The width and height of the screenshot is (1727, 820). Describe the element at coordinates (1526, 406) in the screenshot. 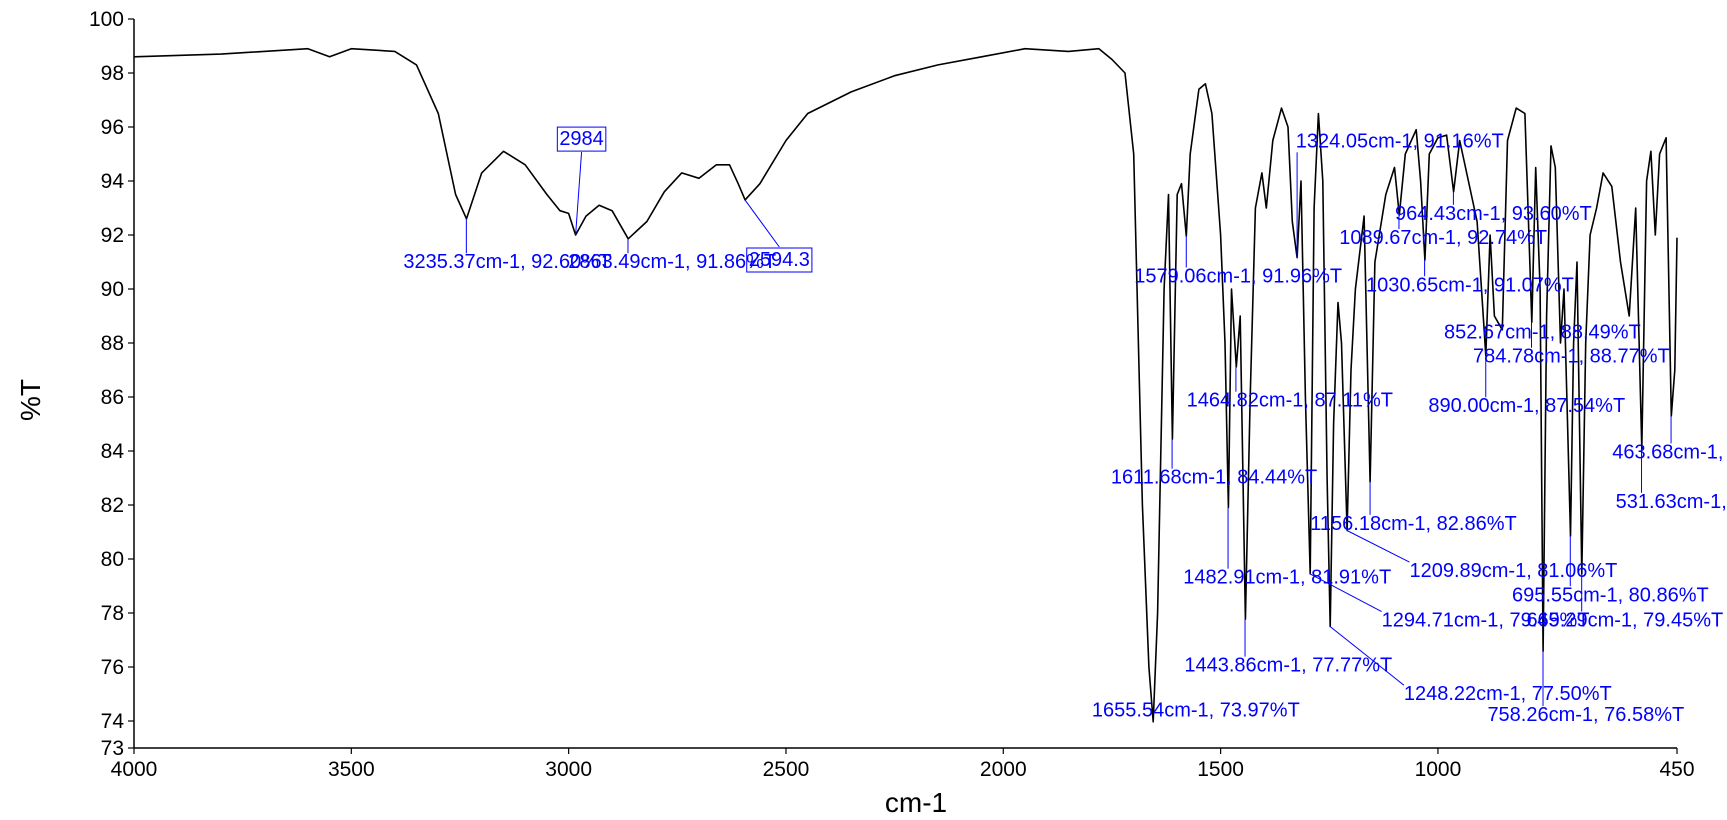

I see `peak-label: 890.00cm-1, 87.54%T` at that location.